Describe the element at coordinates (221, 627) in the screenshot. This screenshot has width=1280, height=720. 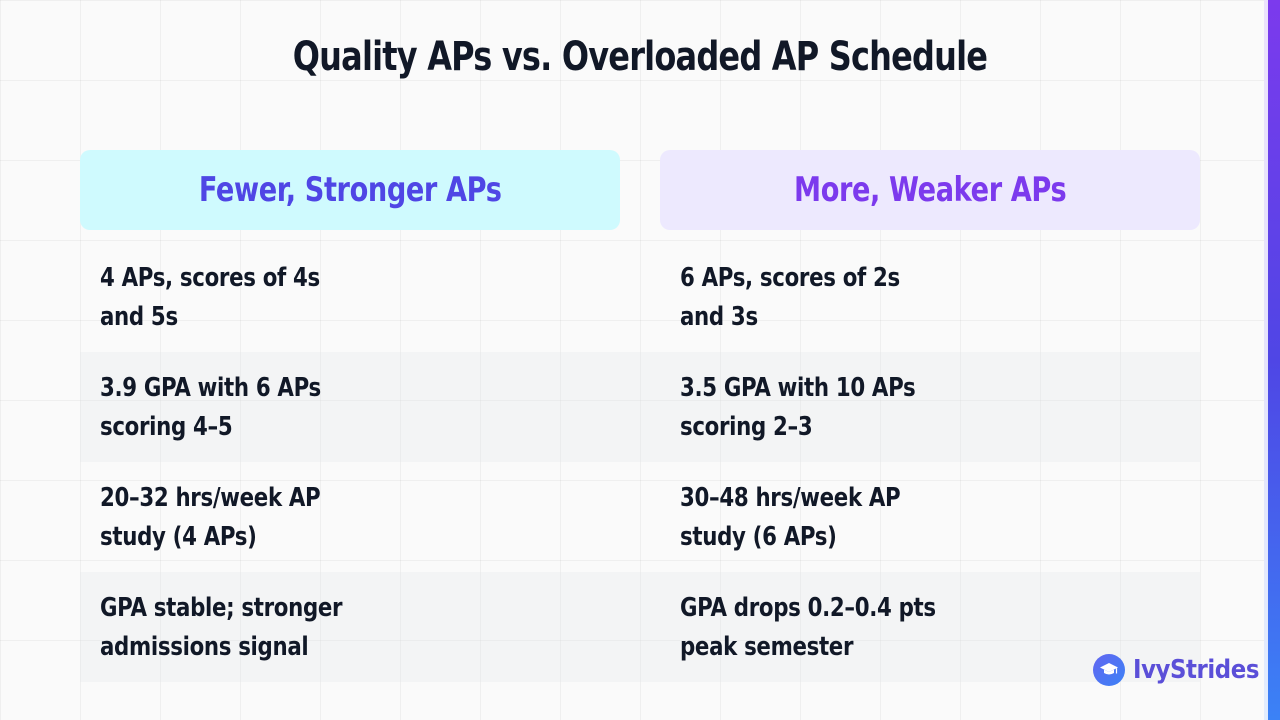
I see `row-4-left-cell: GPA stable; stronger admissions signal` at that location.